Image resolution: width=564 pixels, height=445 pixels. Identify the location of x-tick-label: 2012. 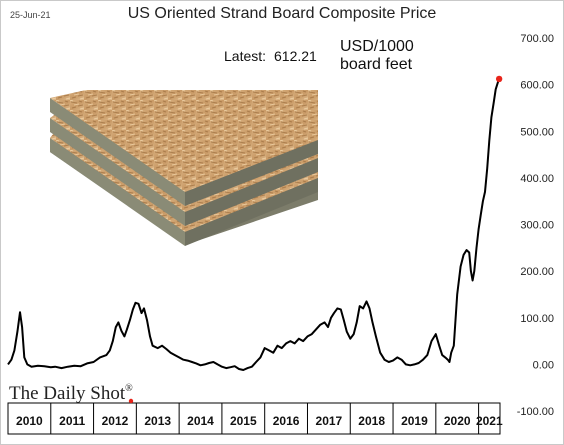
(115, 421).